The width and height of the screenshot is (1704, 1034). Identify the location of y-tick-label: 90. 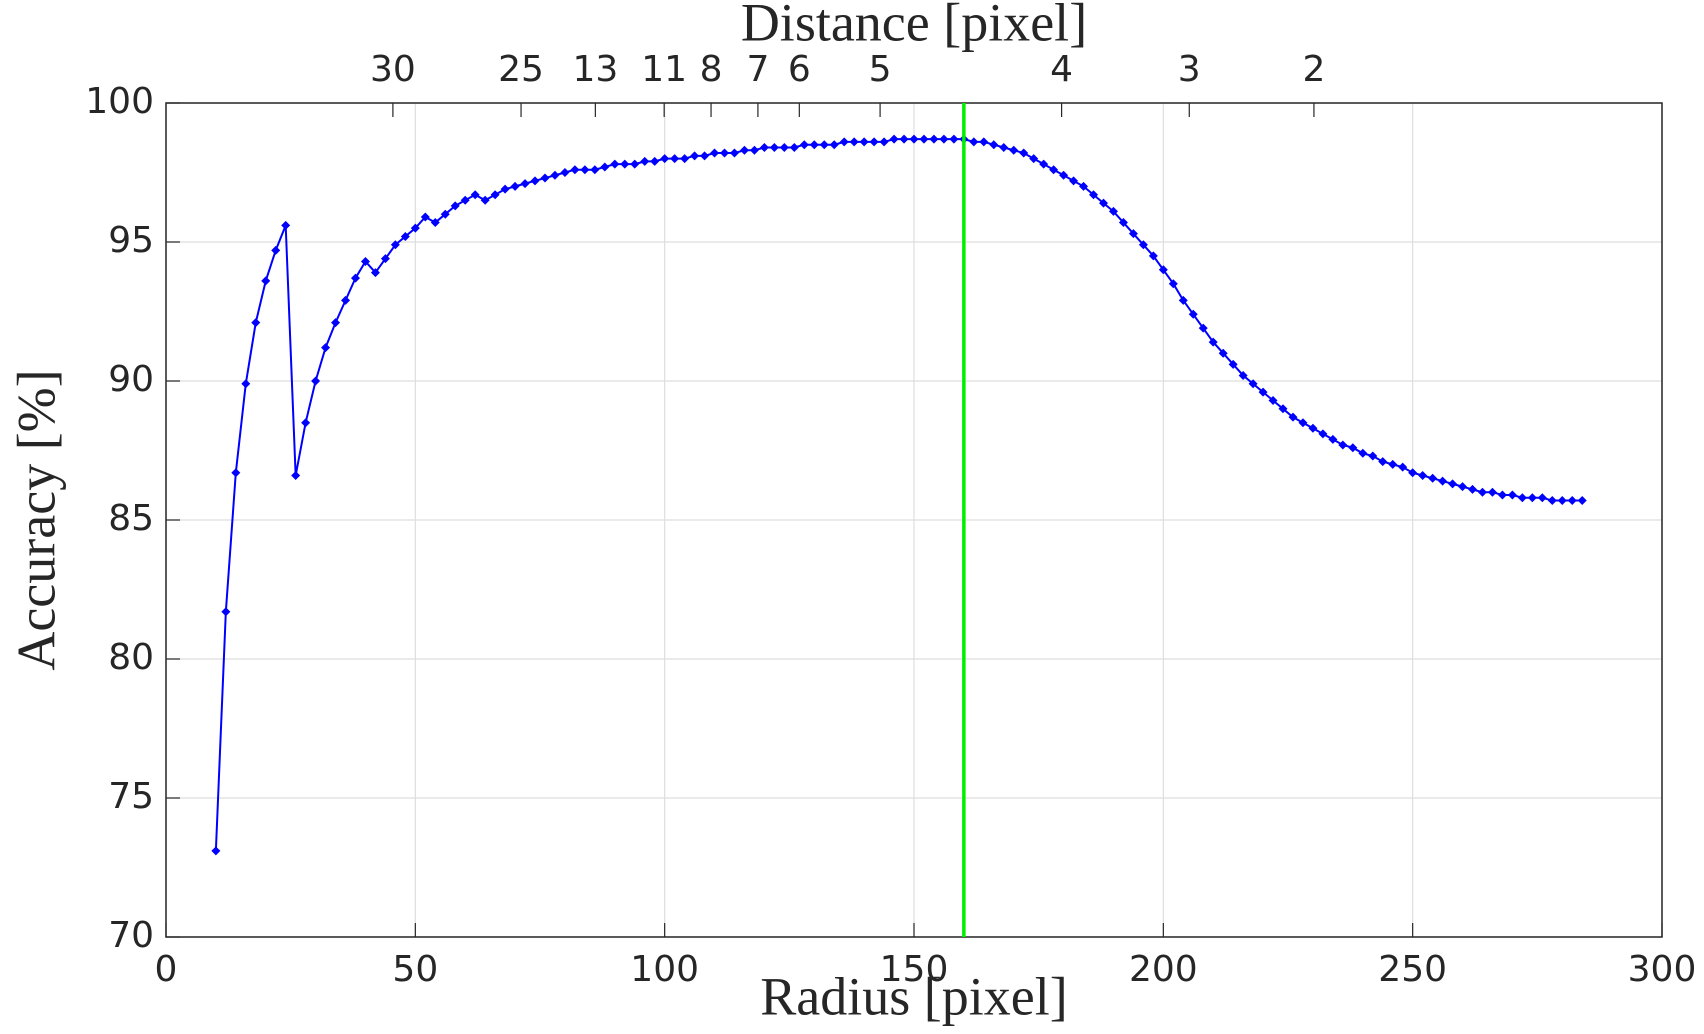
(131, 379).